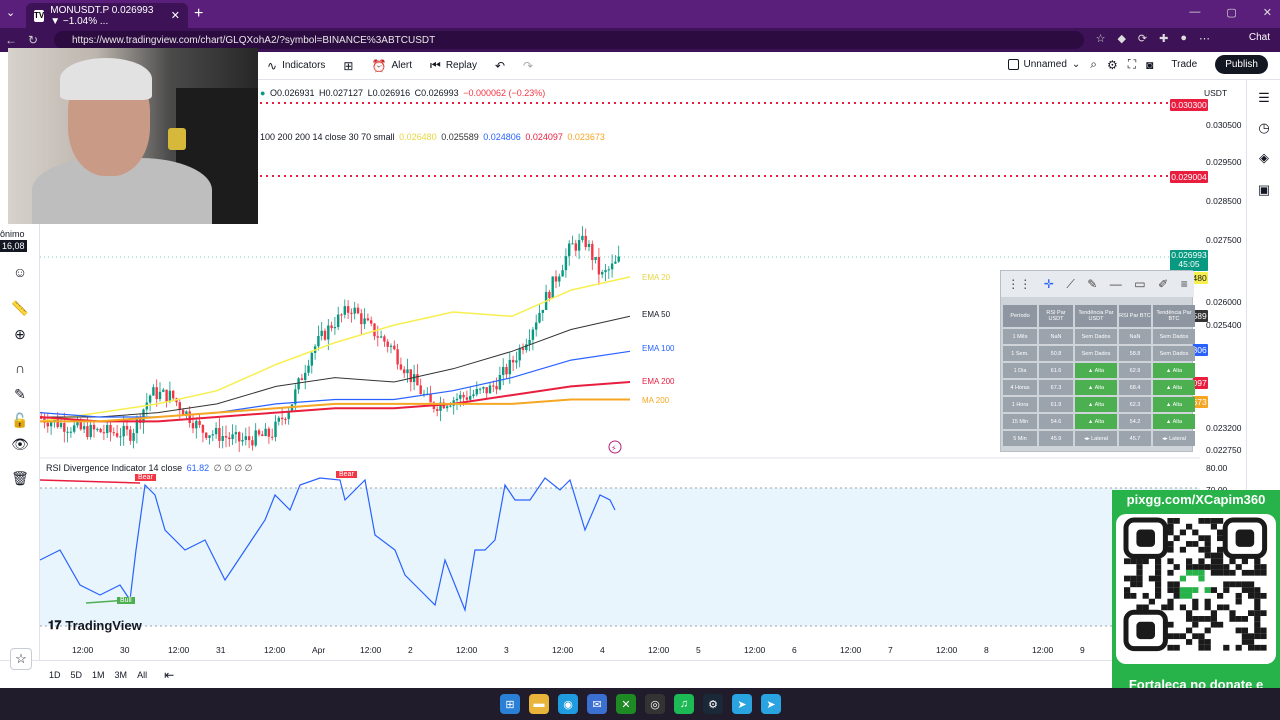 This screenshot has height=720, width=1280. I want to click on rsi-table-cell: 50.8, so click(1056, 353).